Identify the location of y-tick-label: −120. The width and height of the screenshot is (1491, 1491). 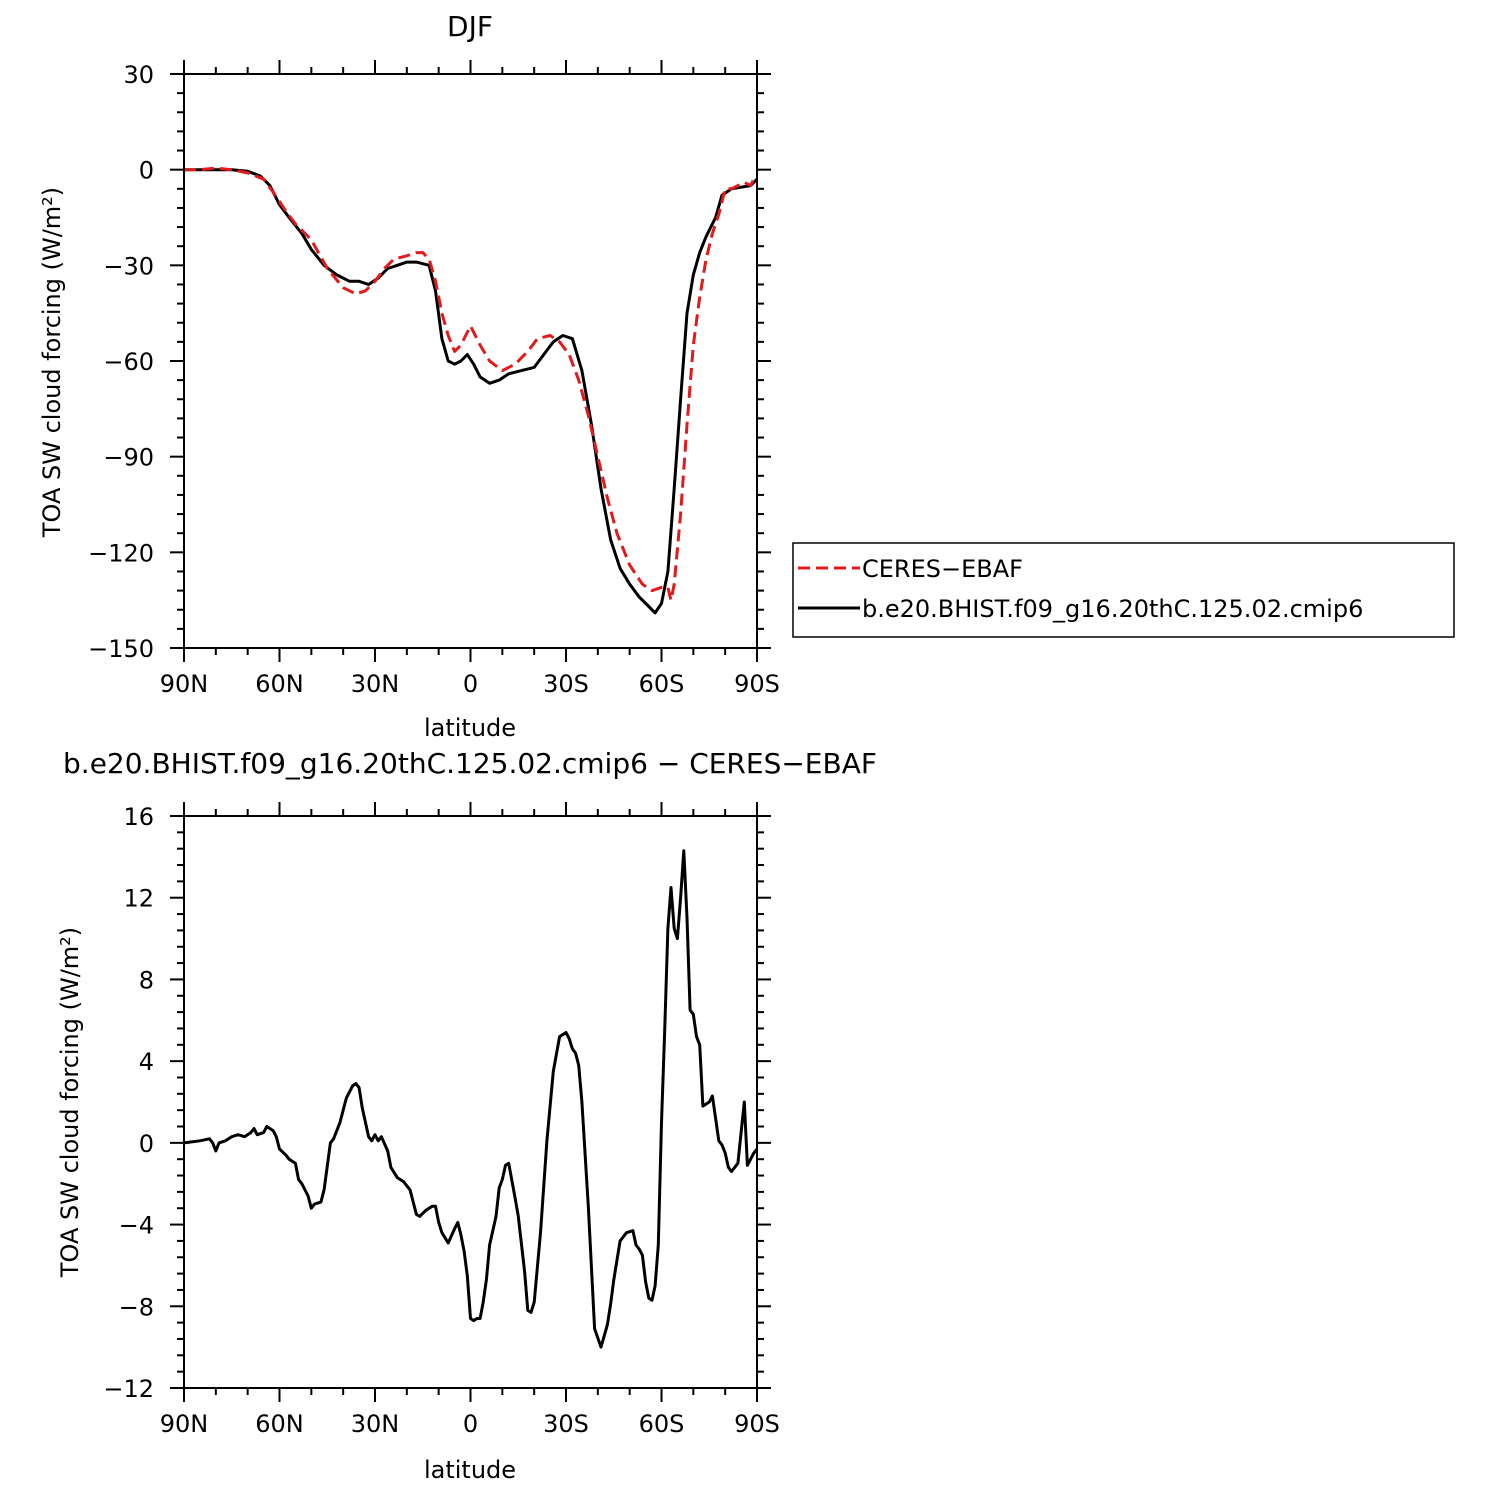
(121, 553).